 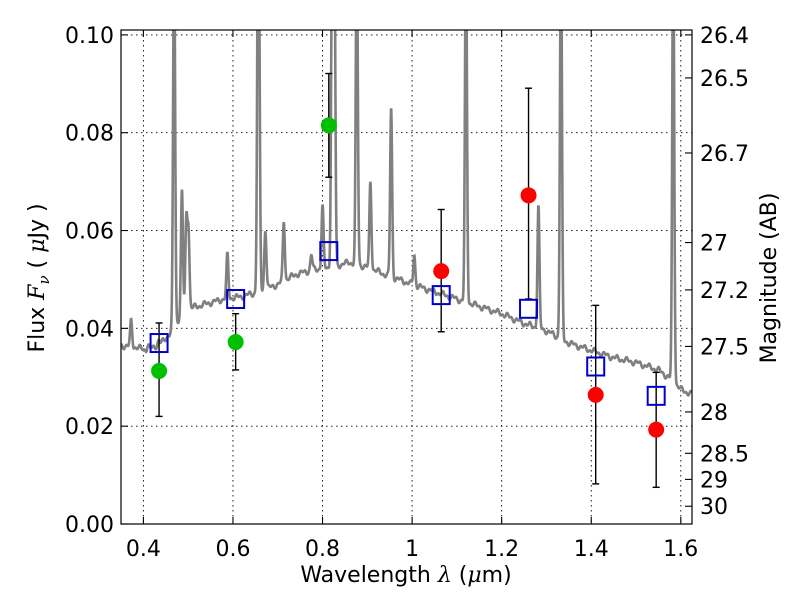 What do you see at coordinates (724, 347) in the screenshot?
I see `mag-tick-label: 27.5` at bounding box center [724, 347].